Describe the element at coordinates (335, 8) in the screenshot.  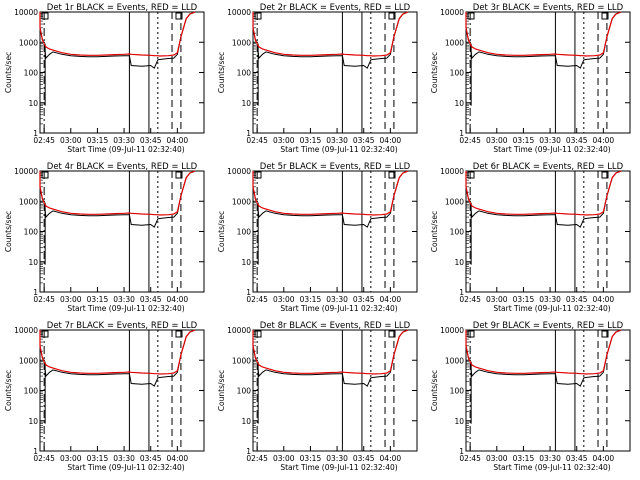
I see `panel-title: Det 2r BLACK = Events, RED = LLD` at that location.